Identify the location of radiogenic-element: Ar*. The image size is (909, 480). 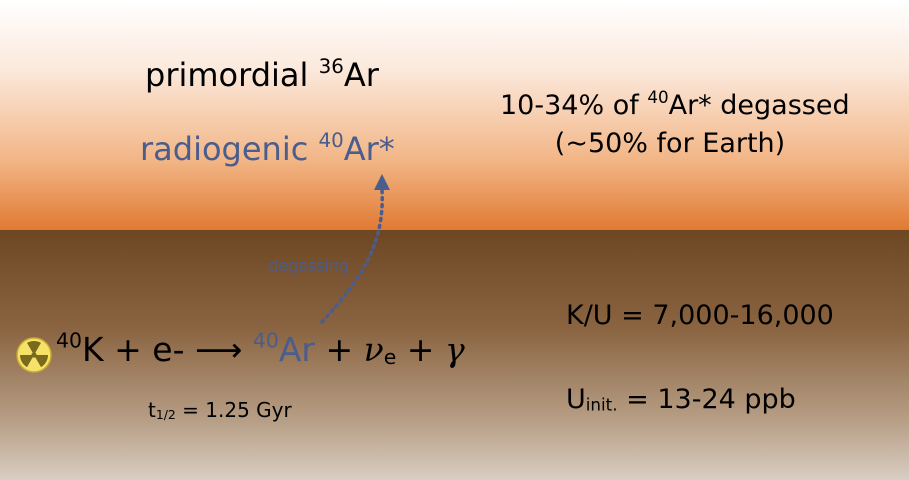
(369, 149).